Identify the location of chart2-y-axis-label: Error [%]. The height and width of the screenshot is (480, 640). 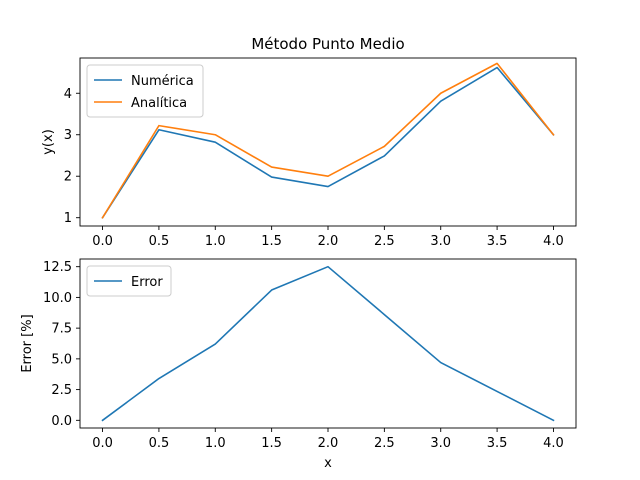
(27, 343).